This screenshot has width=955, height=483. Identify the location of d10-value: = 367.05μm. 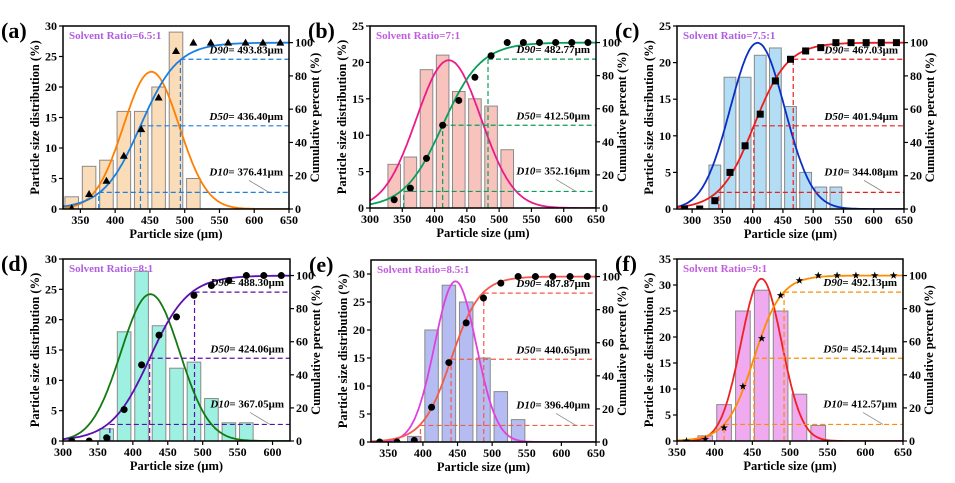
(256, 404).